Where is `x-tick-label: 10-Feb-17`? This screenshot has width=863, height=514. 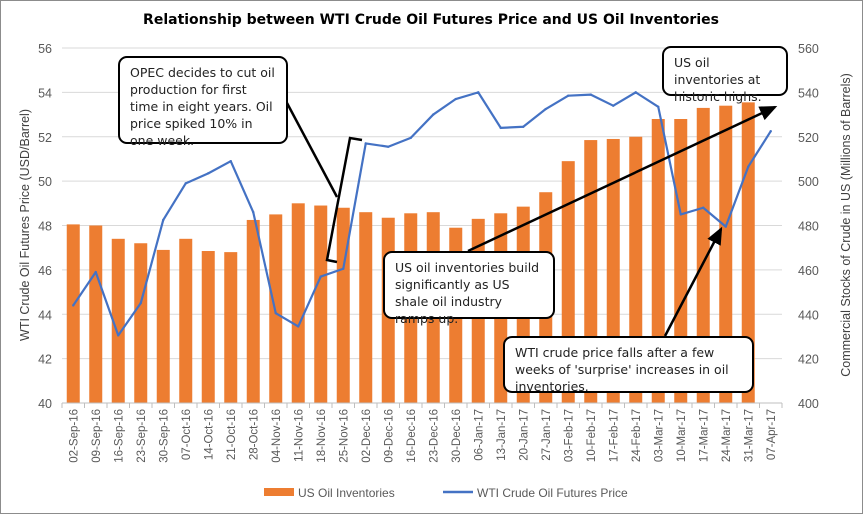 x-tick-label: 10-Feb-17 is located at coordinates (592, 435).